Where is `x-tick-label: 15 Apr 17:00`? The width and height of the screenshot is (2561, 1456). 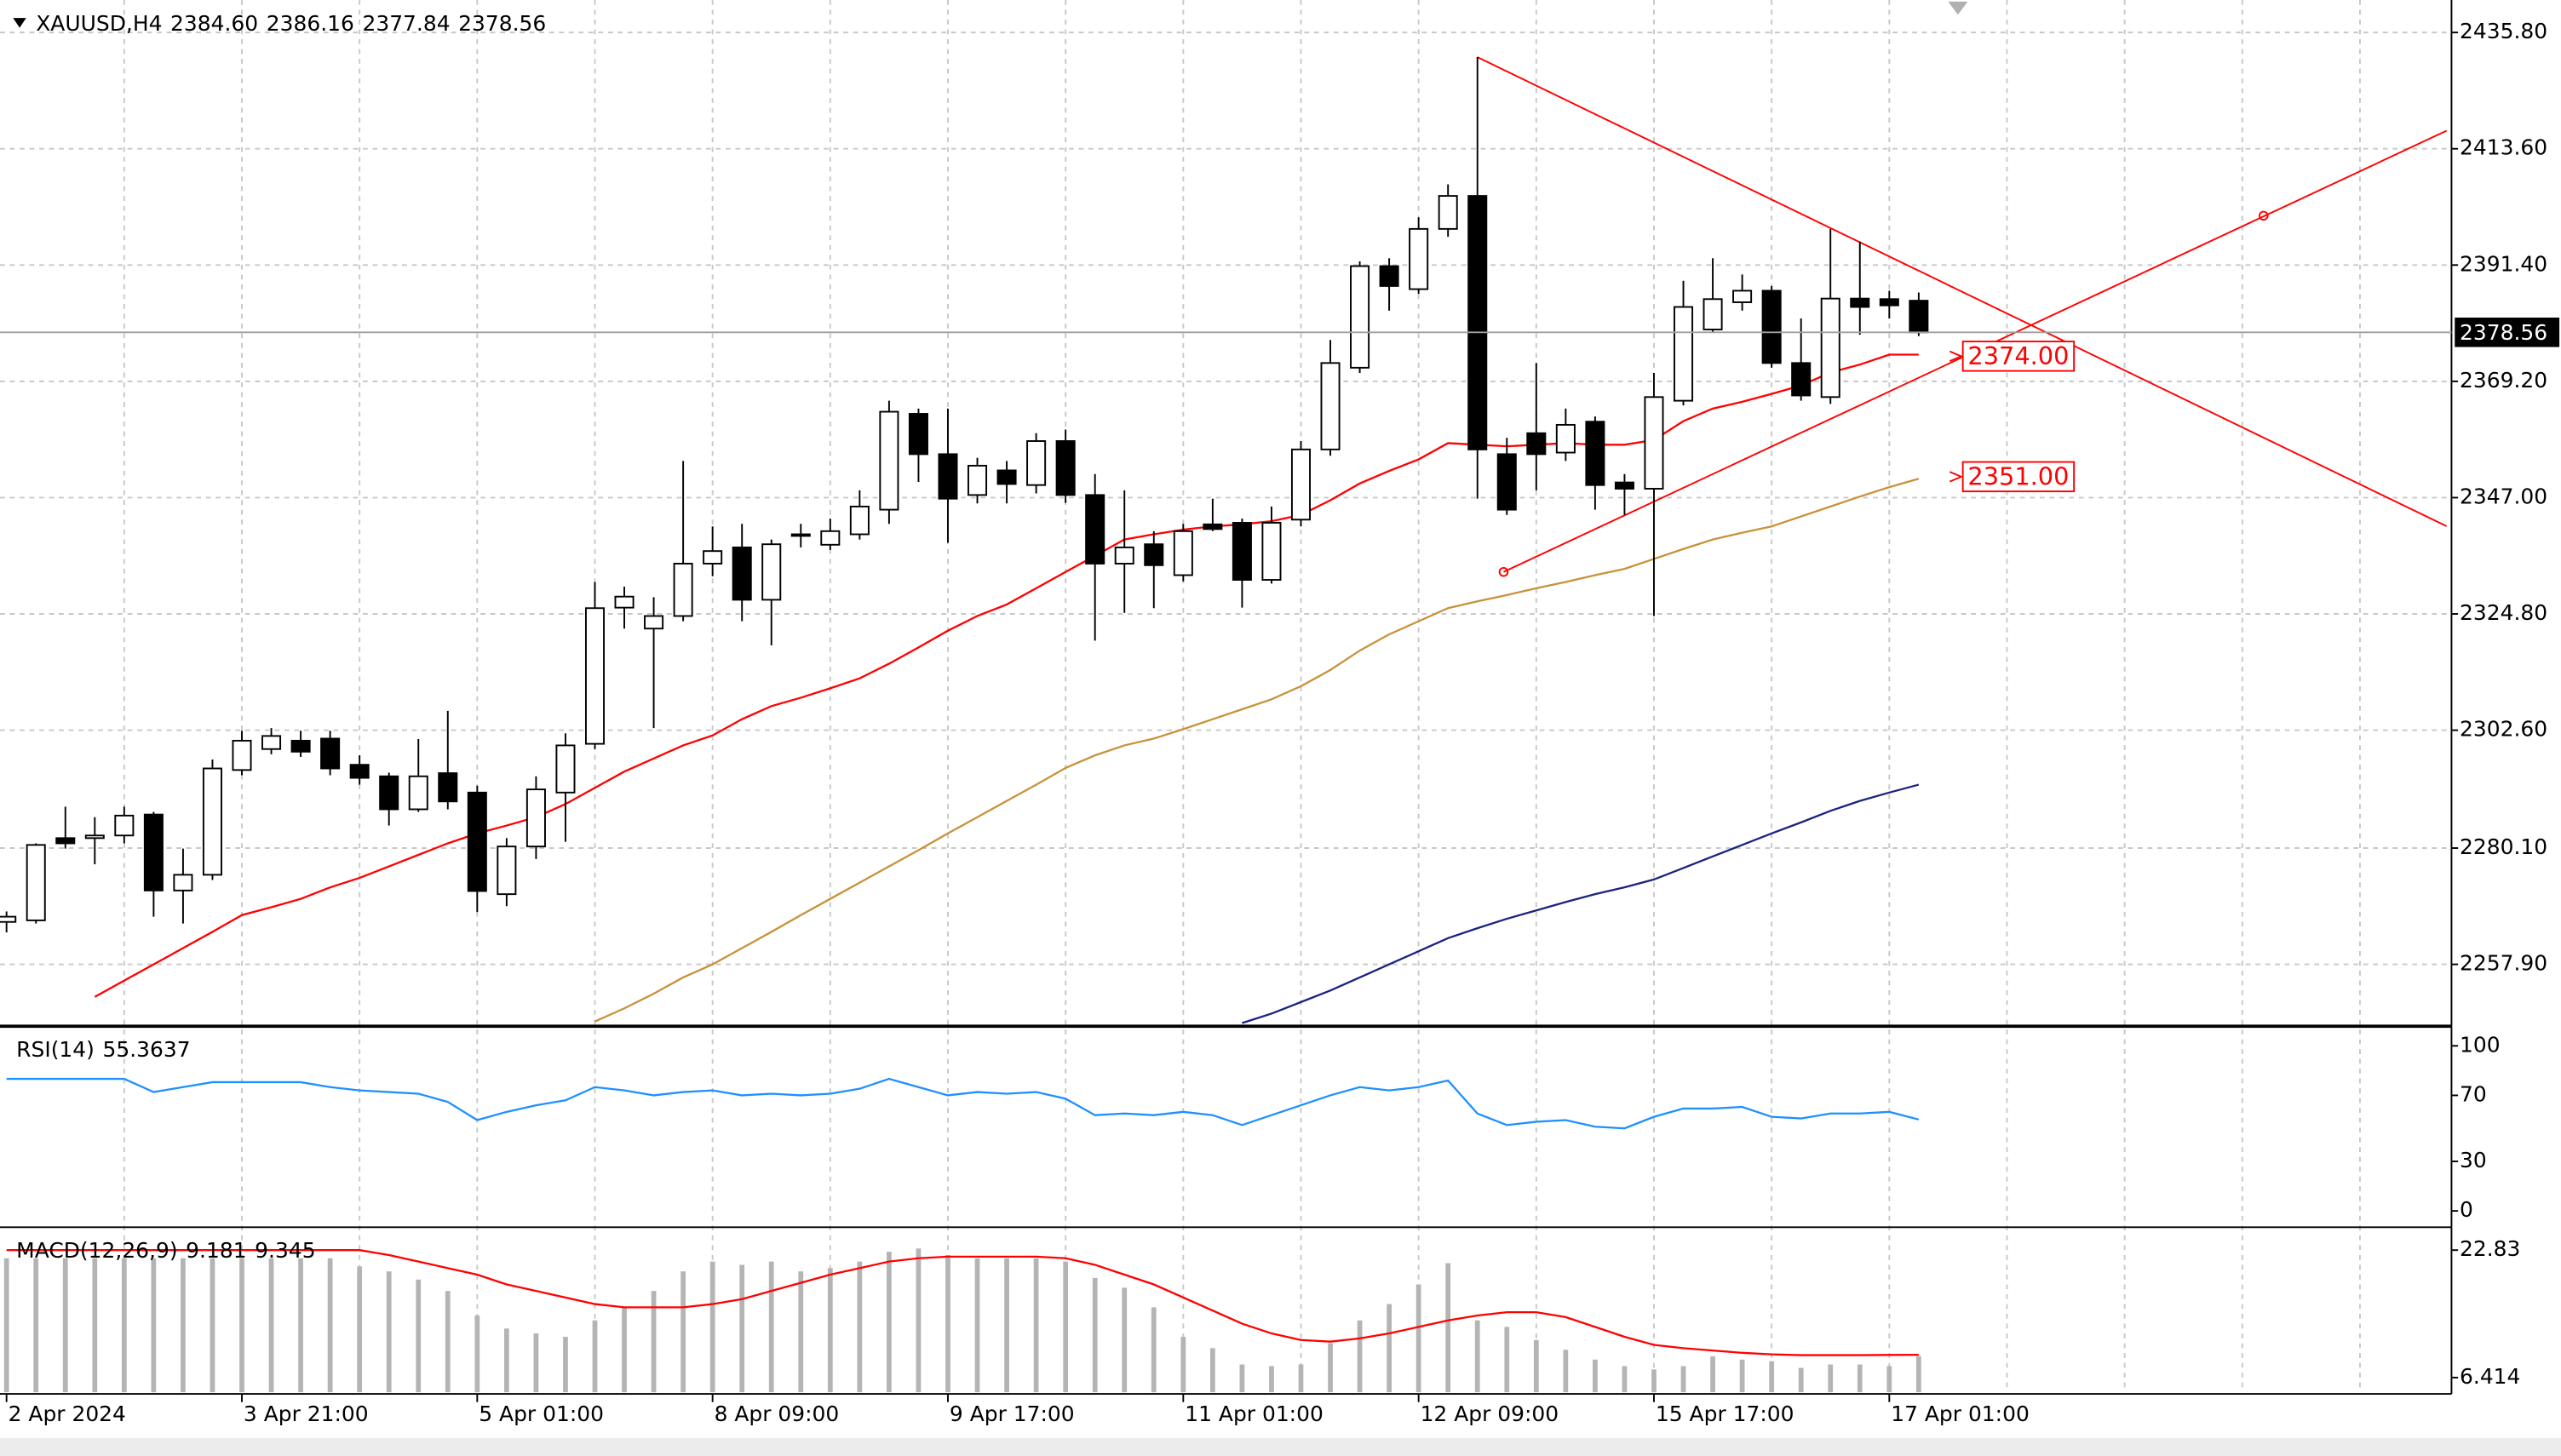
x-tick-label: 15 Apr 17:00 is located at coordinates (1725, 1414).